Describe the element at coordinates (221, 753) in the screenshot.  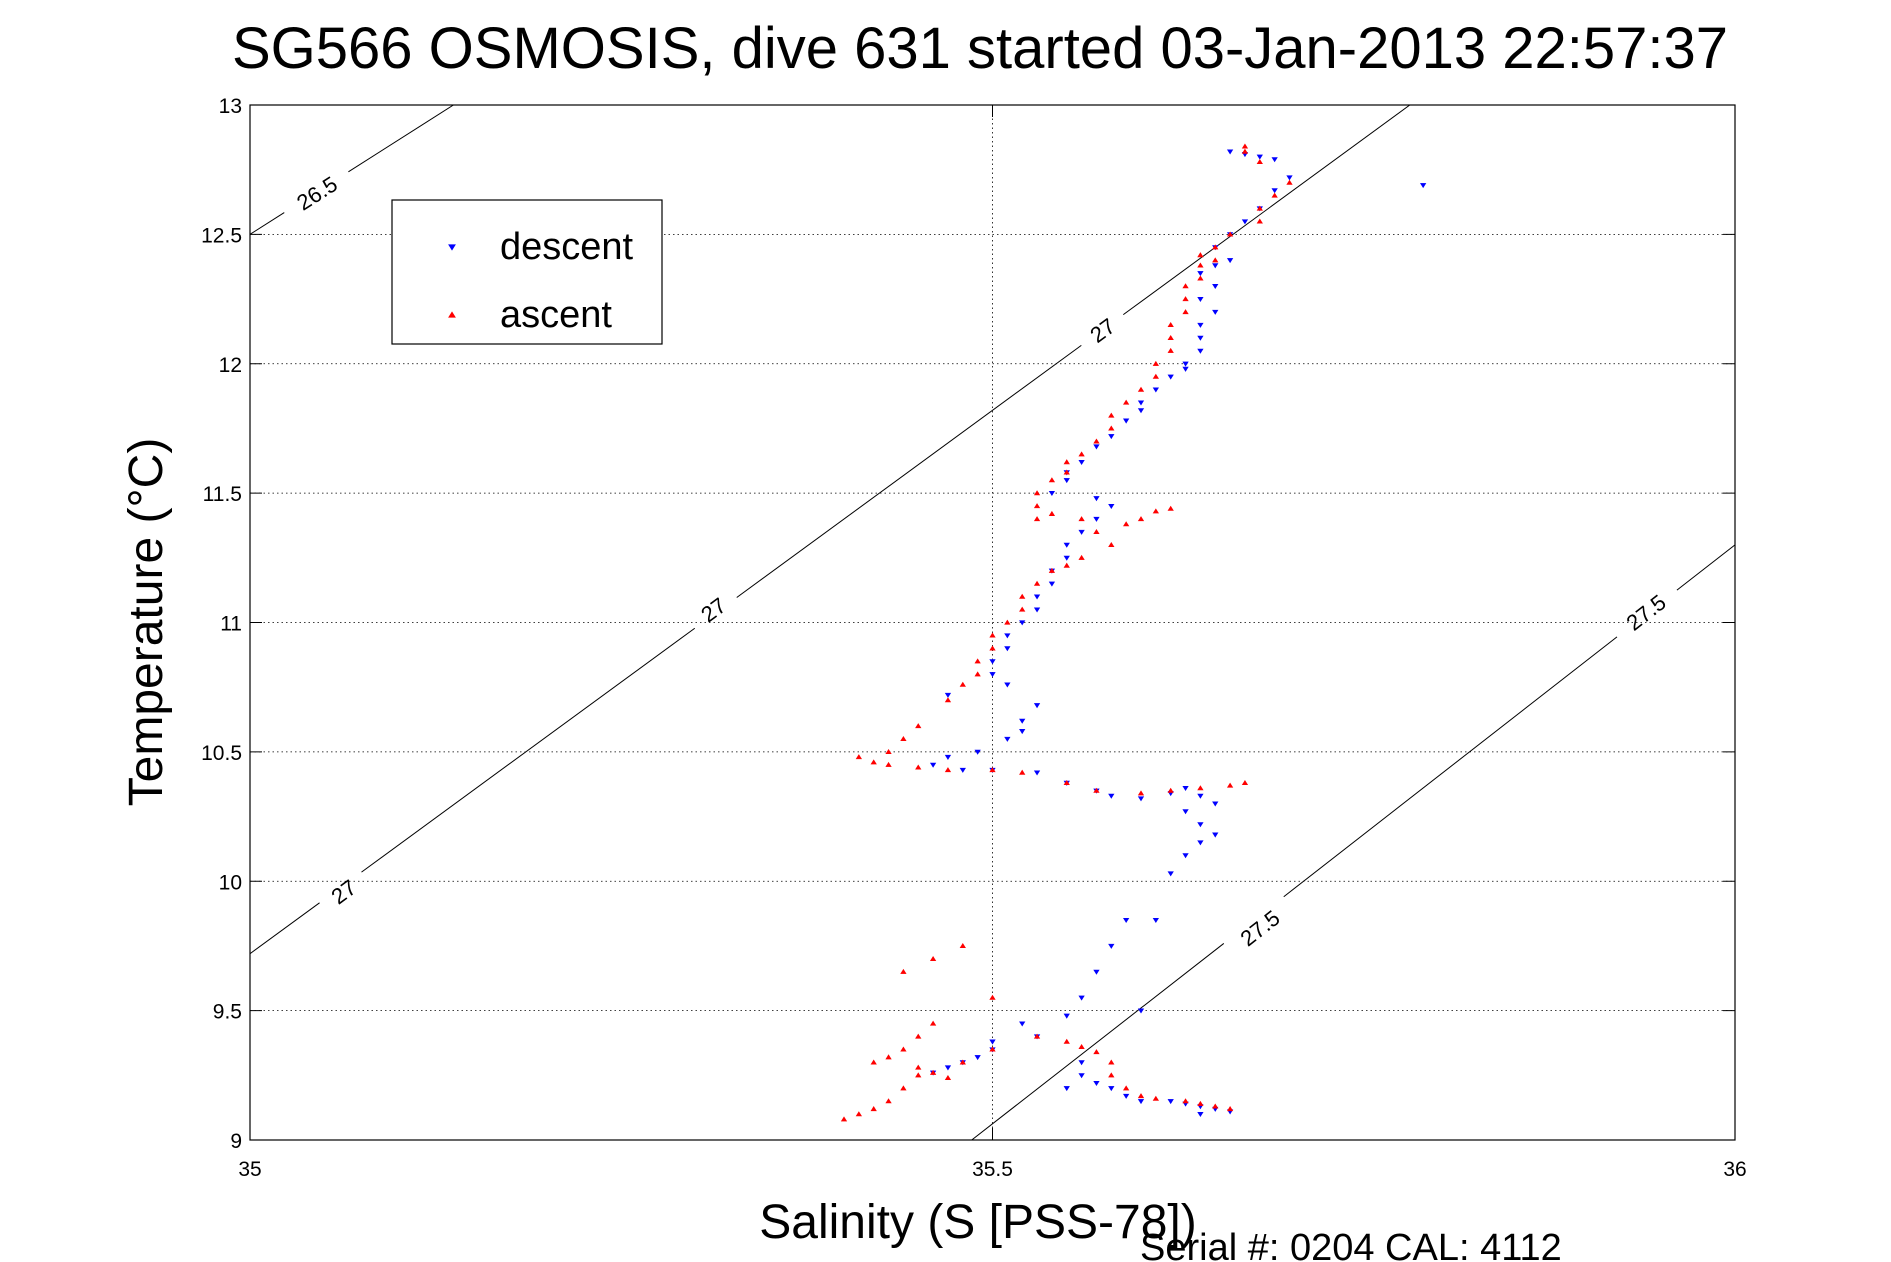
I see `y-tick-label: 10.5` at that location.